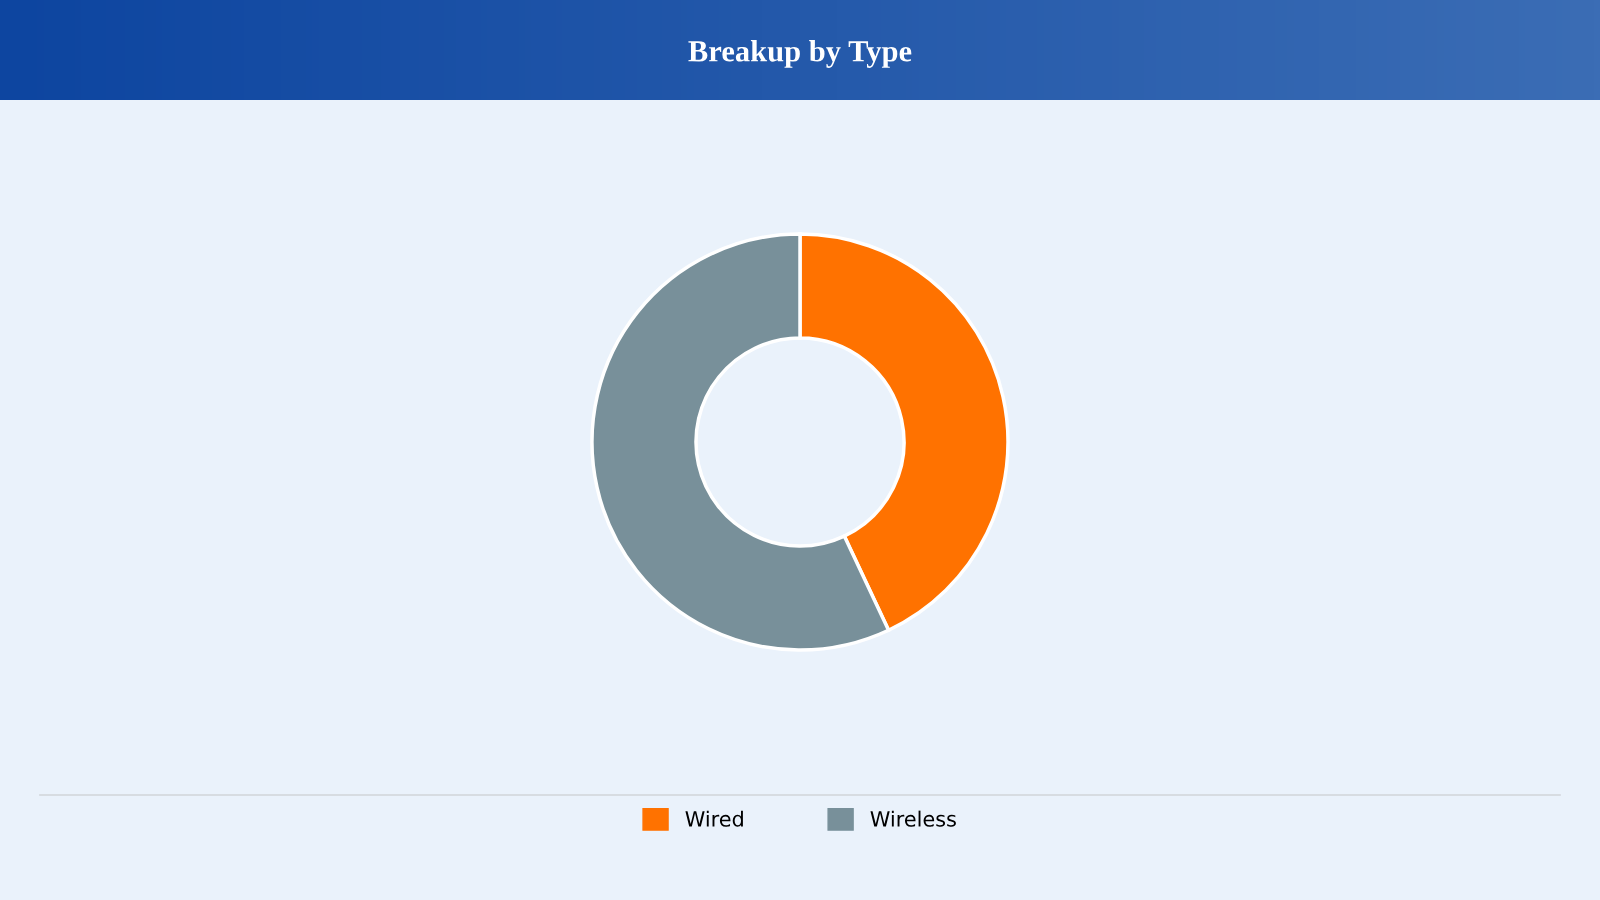 This screenshot has height=900, width=1600. What do you see at coordinates (800, 54) in the screenshot?
I see `chart-title: Breakup by Type` at bounding box center [800, 54].